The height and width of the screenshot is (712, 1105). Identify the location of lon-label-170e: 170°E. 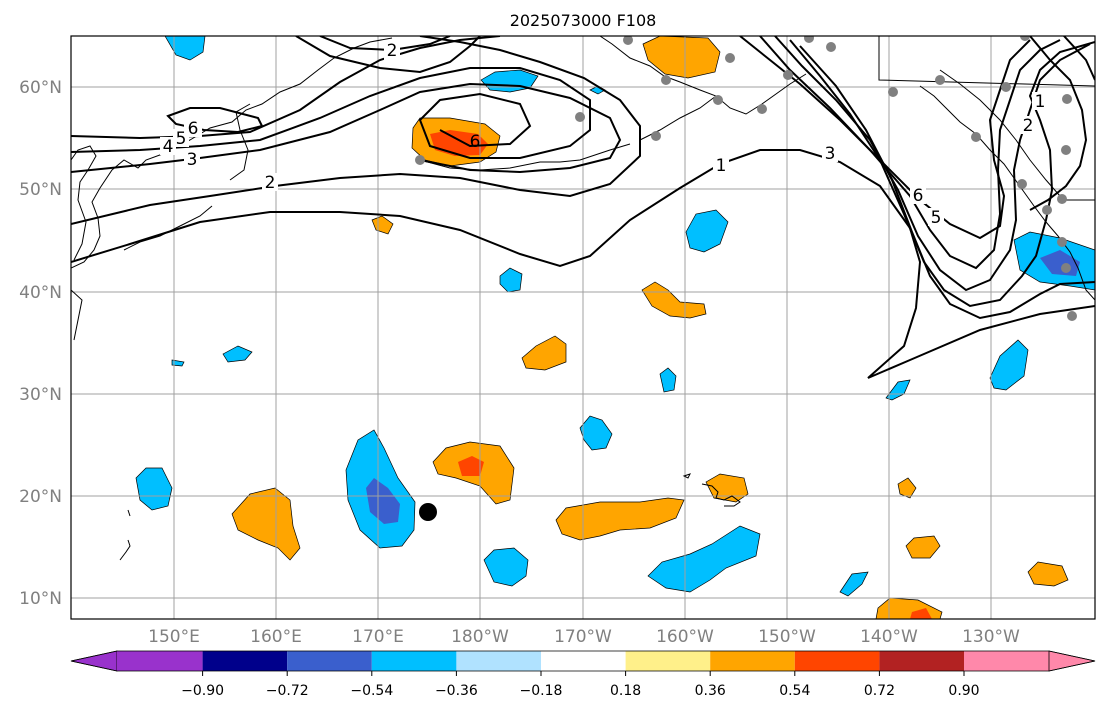
(378, 637).